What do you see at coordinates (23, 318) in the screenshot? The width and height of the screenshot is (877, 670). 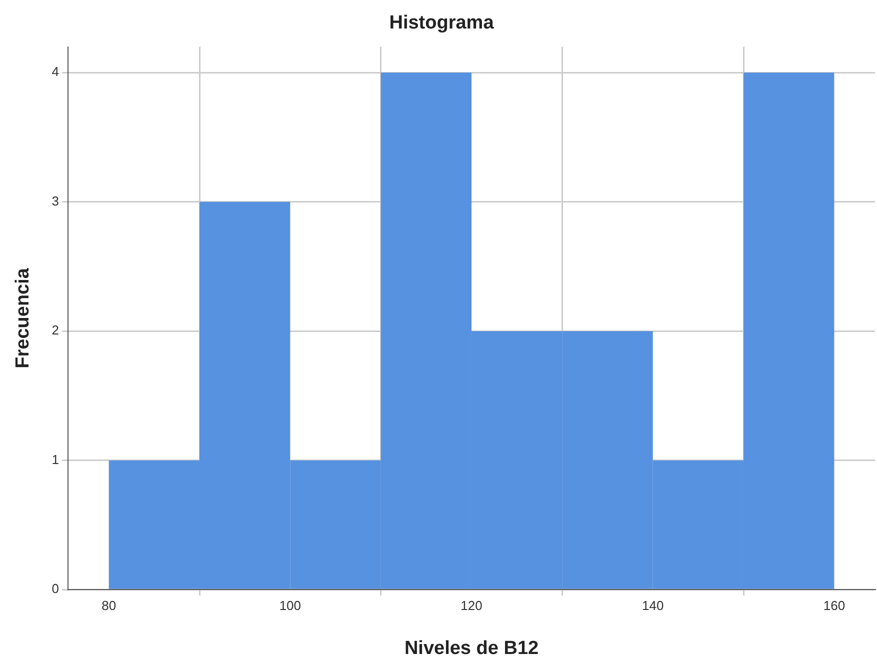 I see `y-axis-title: Frecuencia` at bounding box center [23, 318].